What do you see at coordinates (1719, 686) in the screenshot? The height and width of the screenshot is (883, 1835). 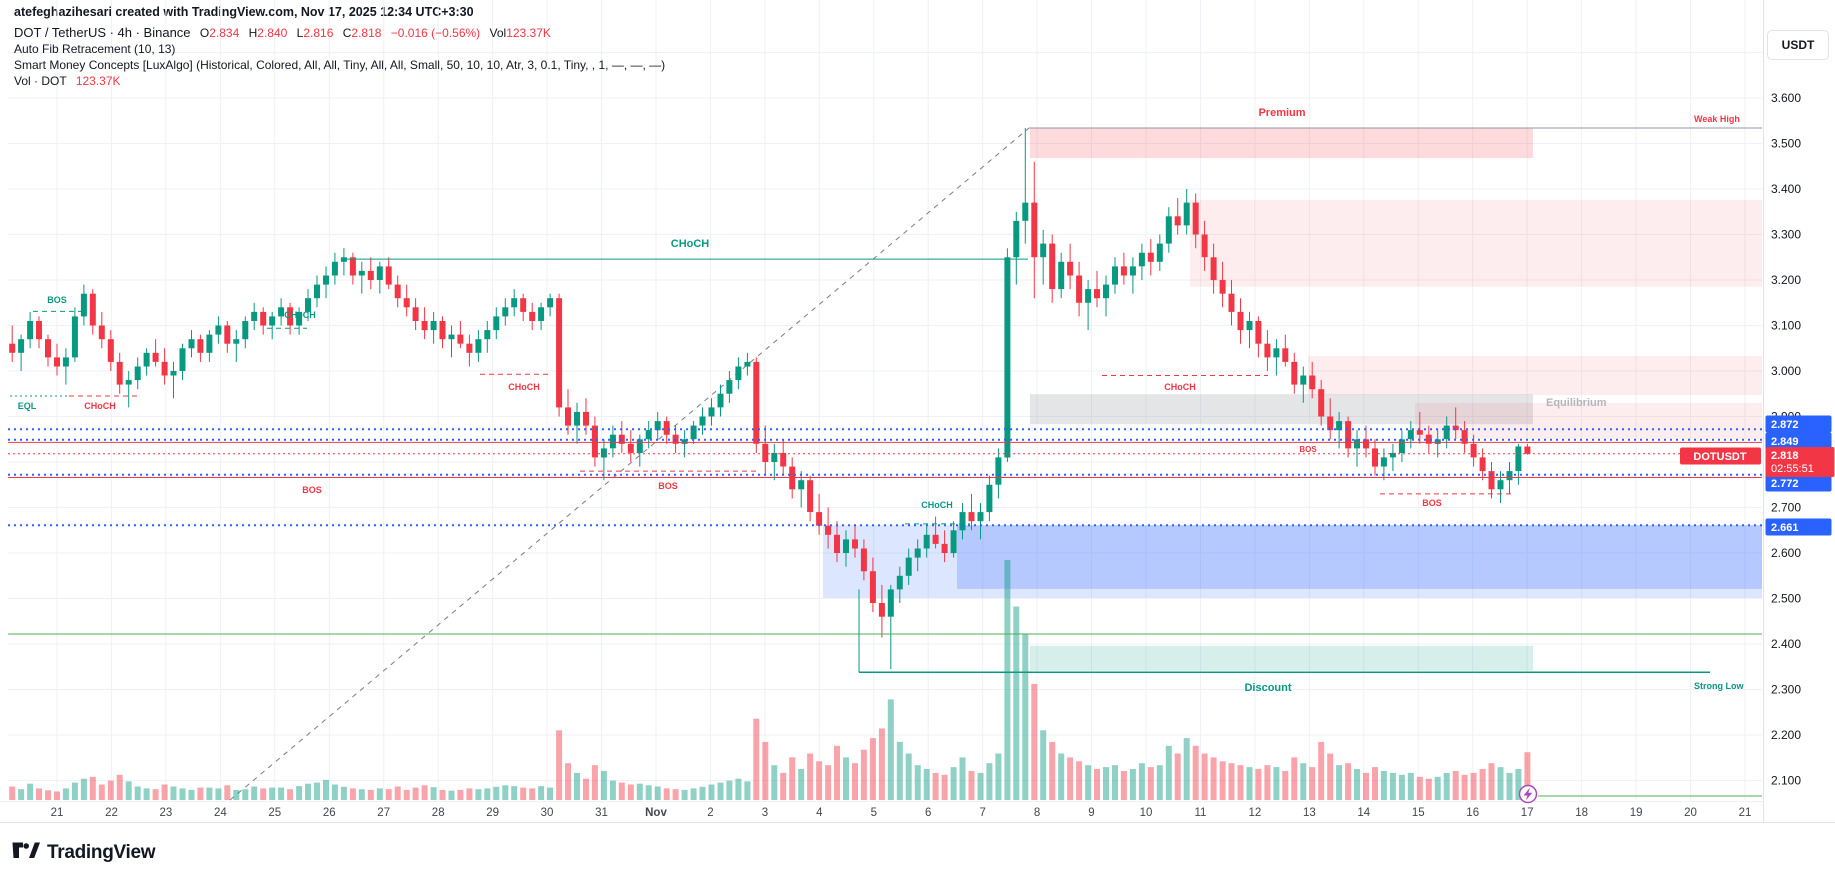 I see `svg-text: Strong Low` at bounding box center [1719, 686].